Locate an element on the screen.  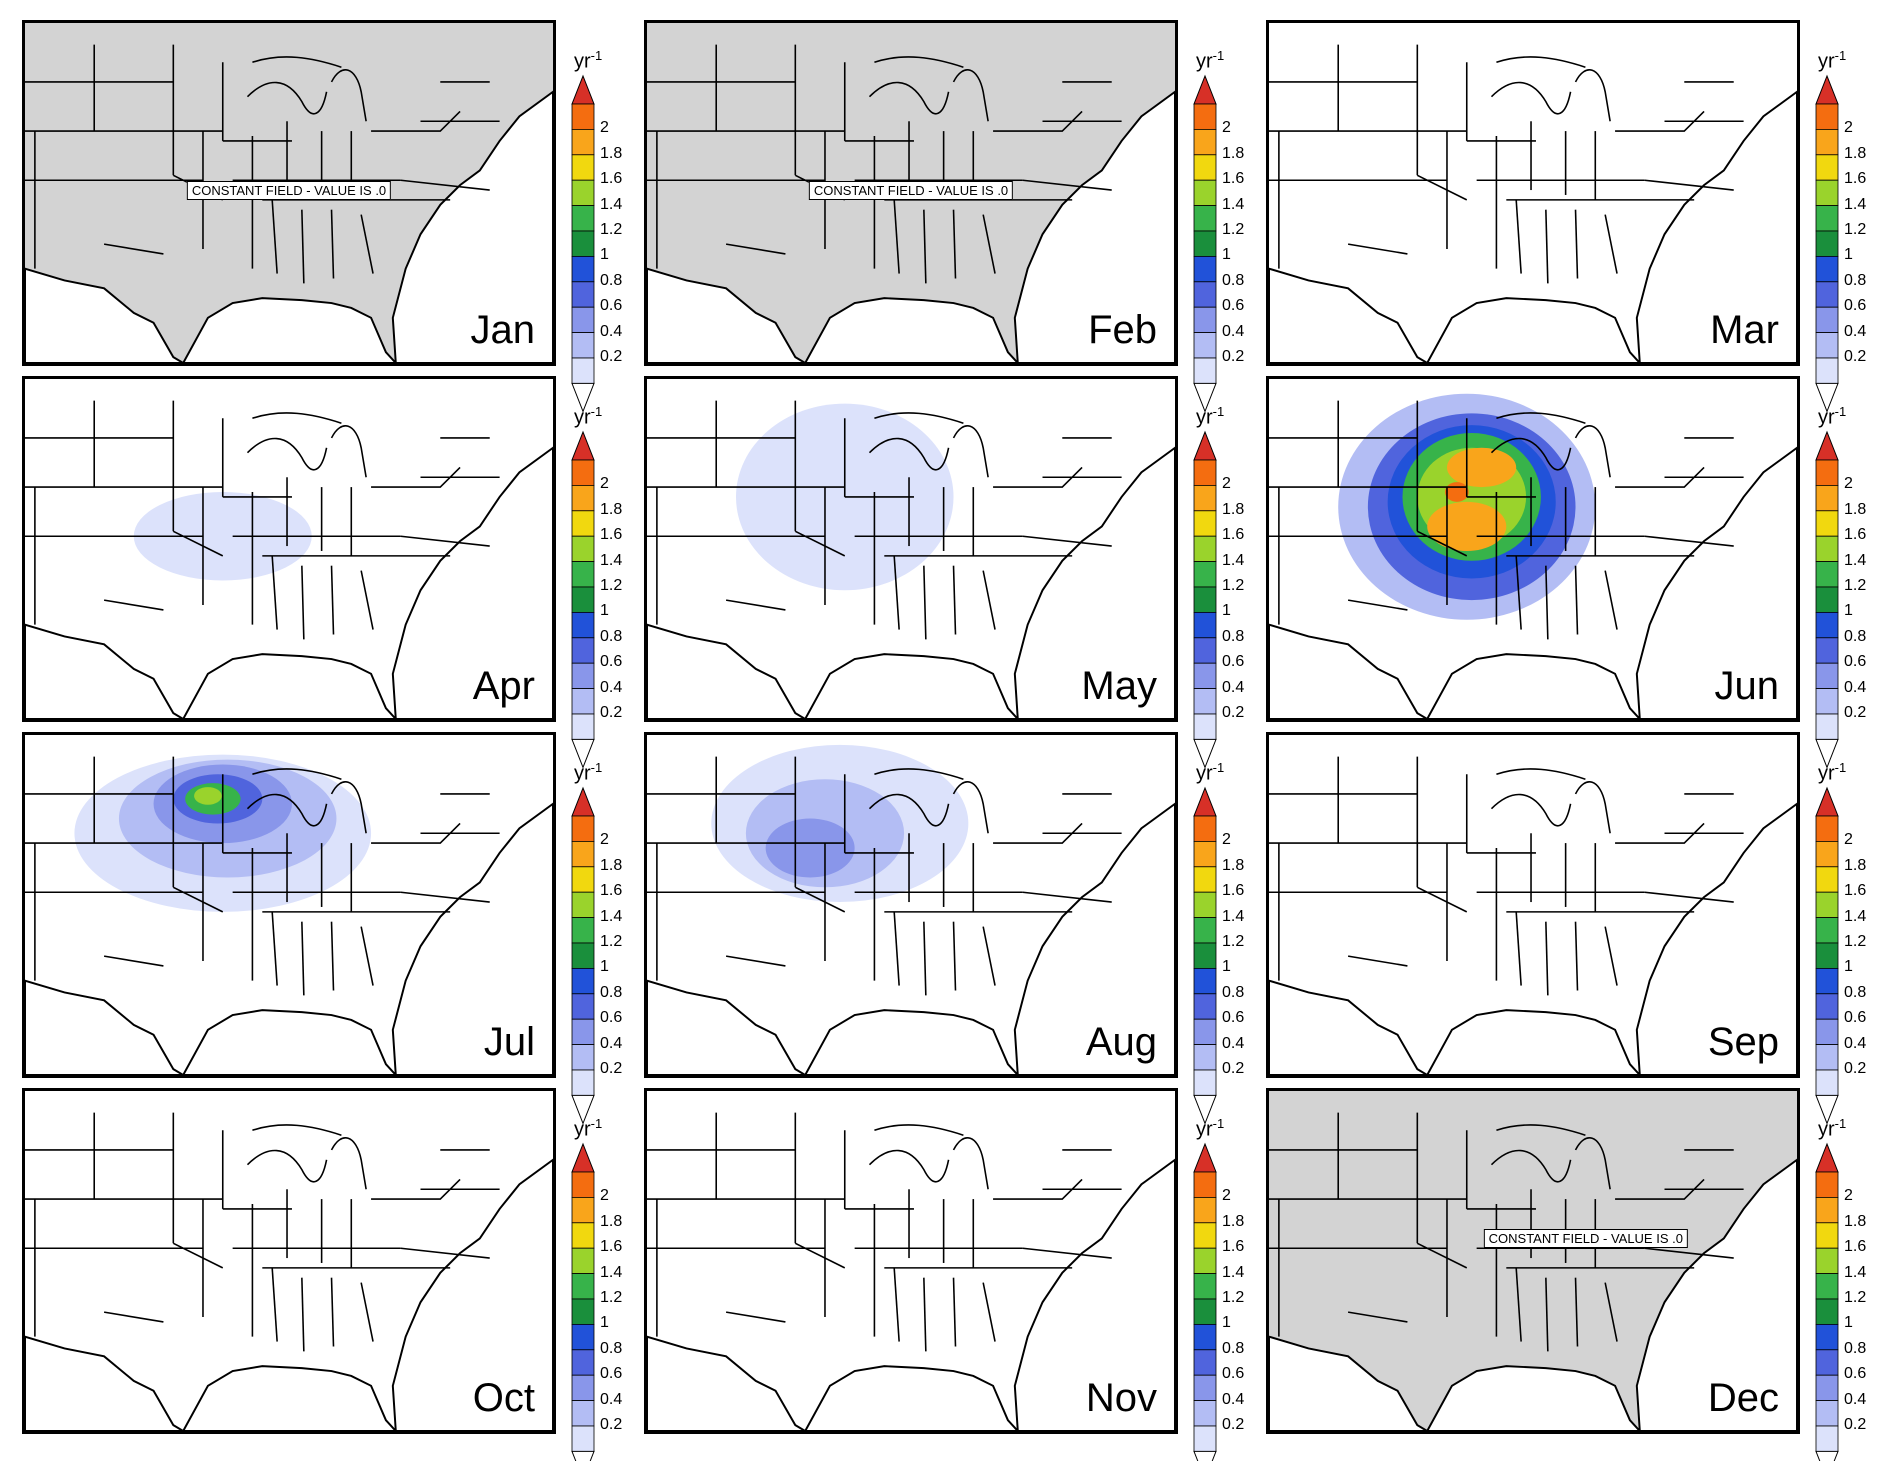
map-frame: Aug is located at coordinates (911, 905).